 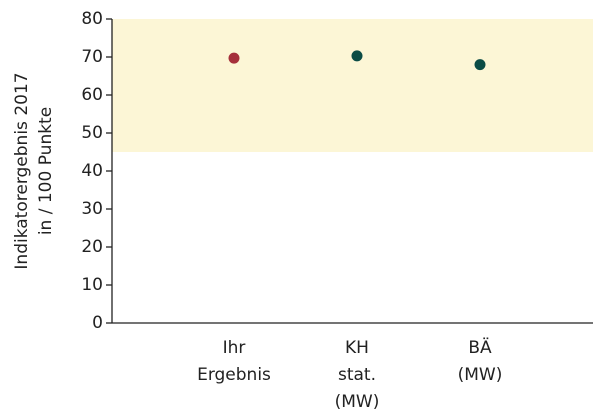 I want to click on x-tick-label: BÄ, so click(x=480, y=347).